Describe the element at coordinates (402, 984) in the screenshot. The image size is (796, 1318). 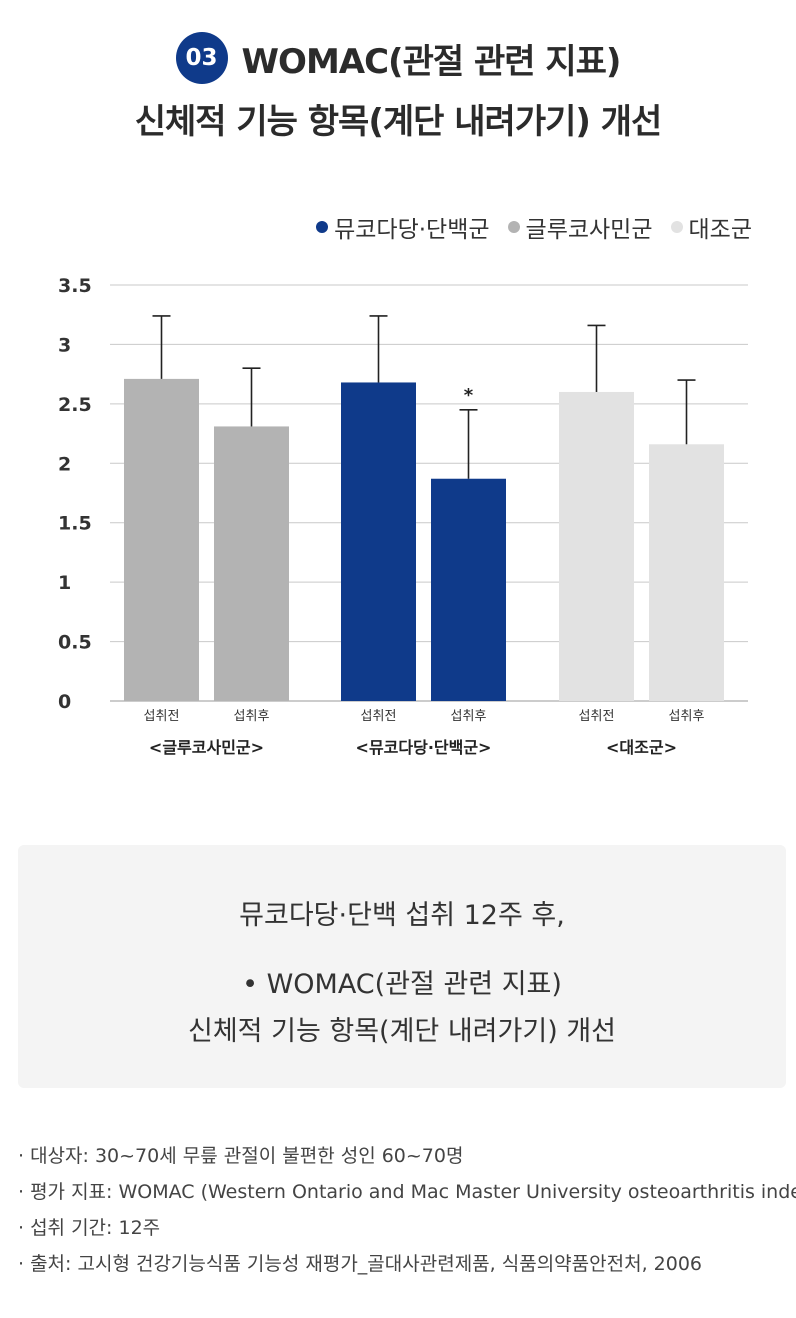
I see `summary-line2: • WOMAC(관절 관련 지표)` at that location.